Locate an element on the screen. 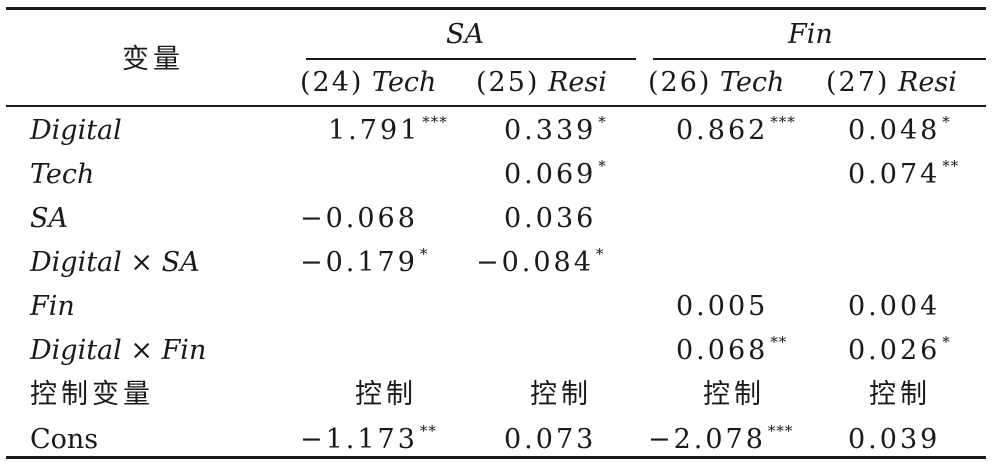  column-header-25: (25) Resi is located at coordinates (541, 82).